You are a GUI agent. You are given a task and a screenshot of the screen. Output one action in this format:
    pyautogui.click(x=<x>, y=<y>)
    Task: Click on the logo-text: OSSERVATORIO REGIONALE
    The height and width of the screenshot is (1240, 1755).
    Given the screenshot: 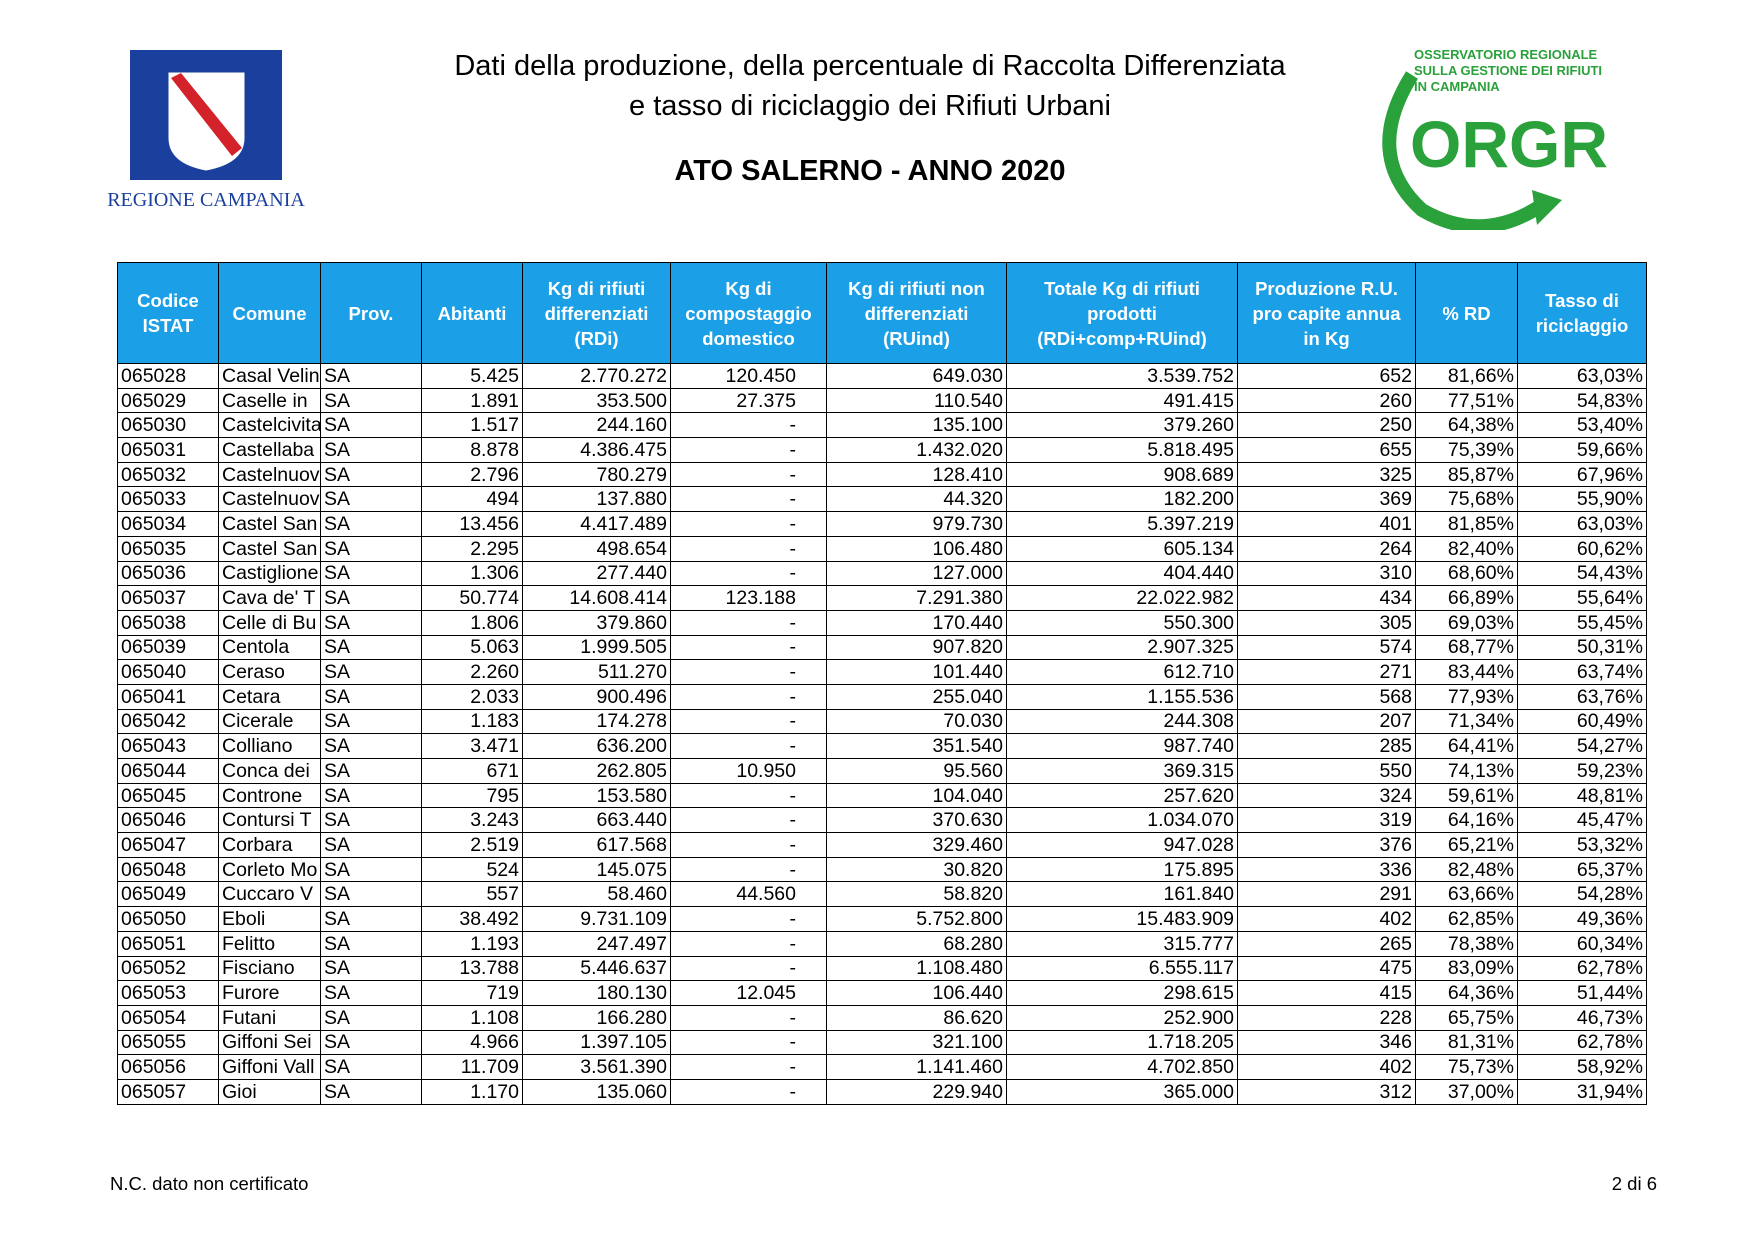 What is the action you would take?
    pyautogui.click(x=1506, y=54)
    